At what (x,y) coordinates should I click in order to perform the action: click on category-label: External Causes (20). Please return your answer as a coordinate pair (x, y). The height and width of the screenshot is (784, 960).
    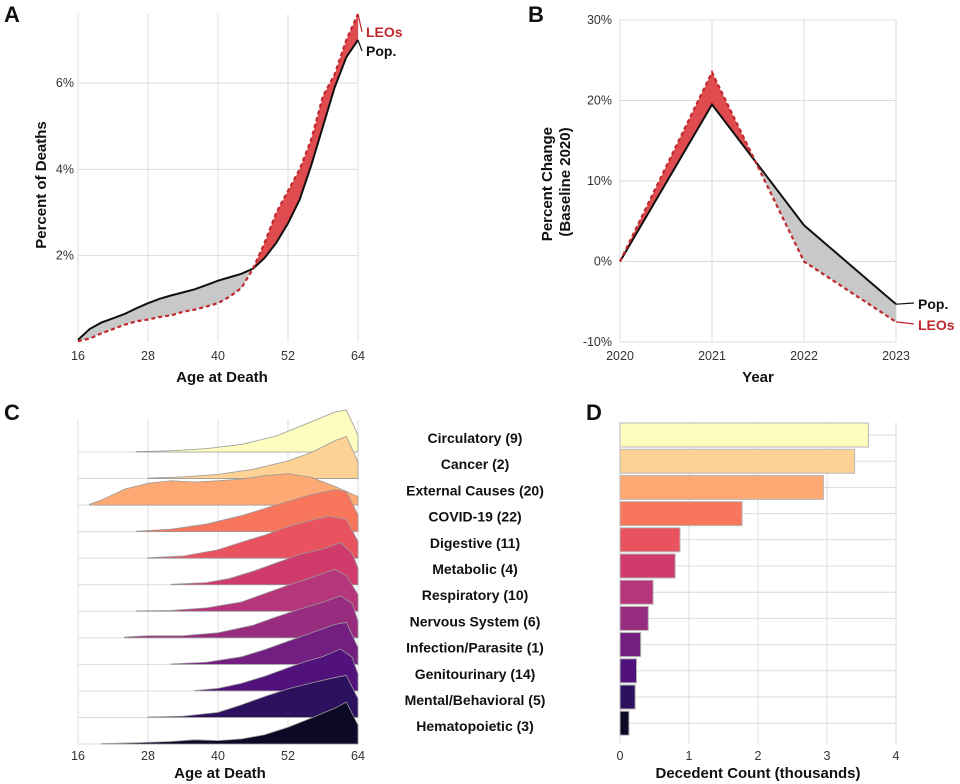
    Looking at the image, I should click on (475, 490).